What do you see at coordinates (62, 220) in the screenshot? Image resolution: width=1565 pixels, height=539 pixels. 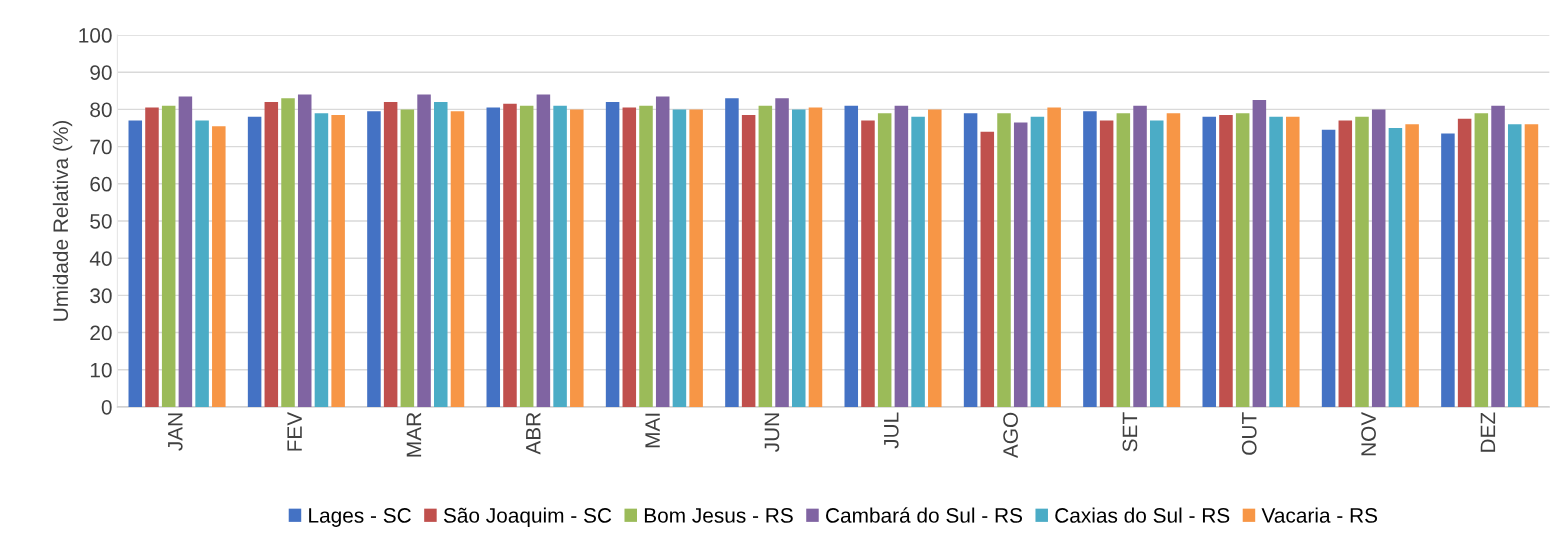 I see `y-axis-title: Umidade Relativa (%)` at bounding box center [62, 220].